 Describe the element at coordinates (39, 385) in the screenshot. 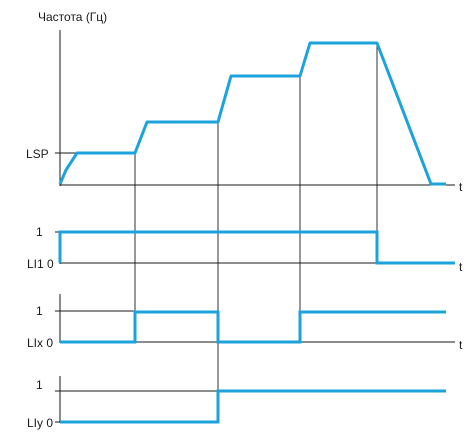

I see `liy-high-label: 1` at that location.